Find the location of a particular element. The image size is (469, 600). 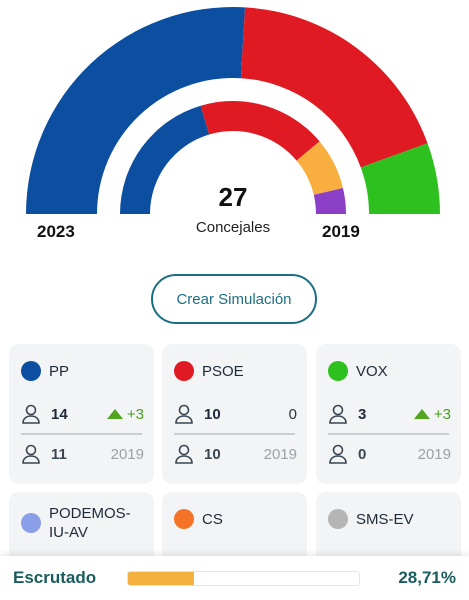

scrutiny-progress-fill is located at coordinates (161, 578).